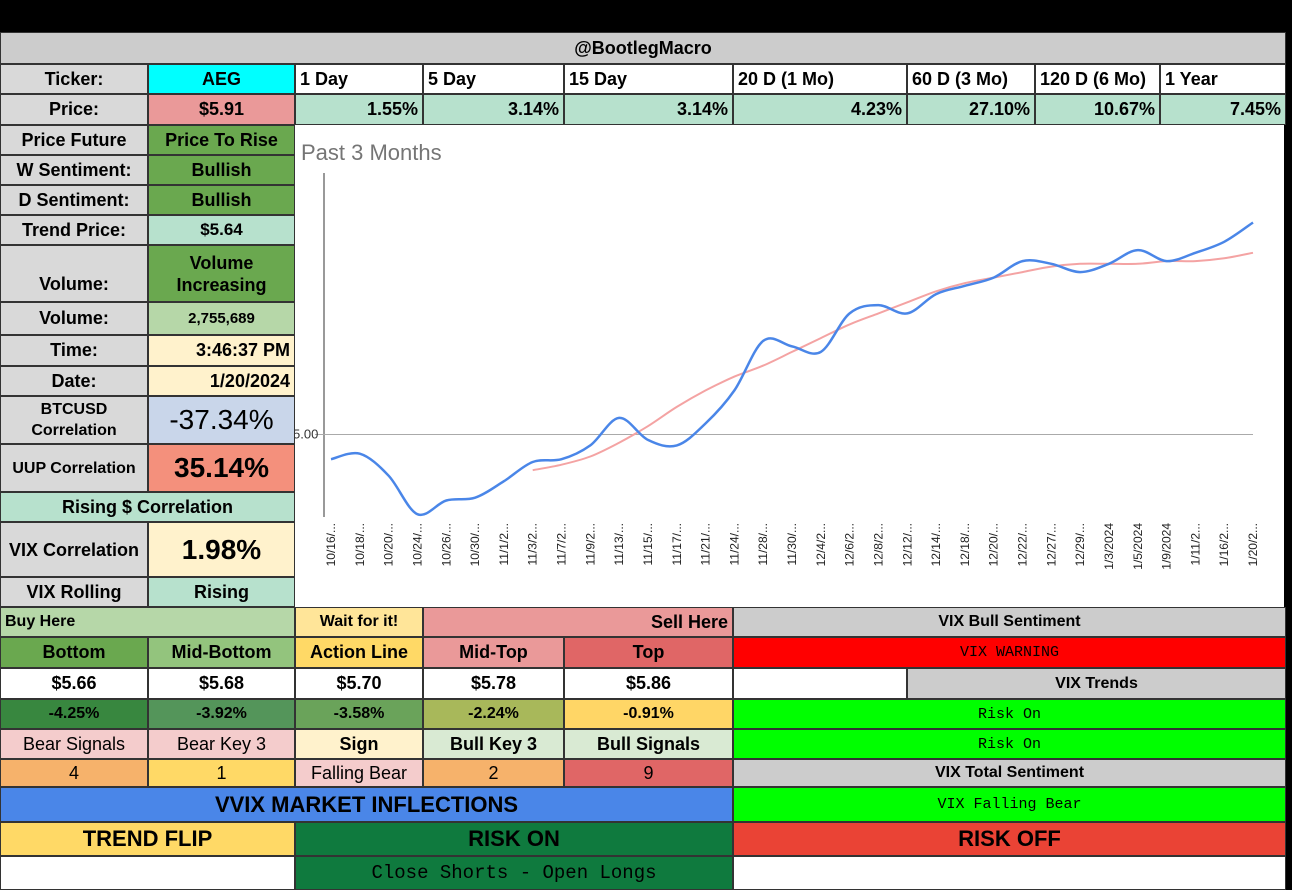 This screenshot has height=890, width=1292. I want to click on header-bear-signals: Bear Signals, so click(74, 744).